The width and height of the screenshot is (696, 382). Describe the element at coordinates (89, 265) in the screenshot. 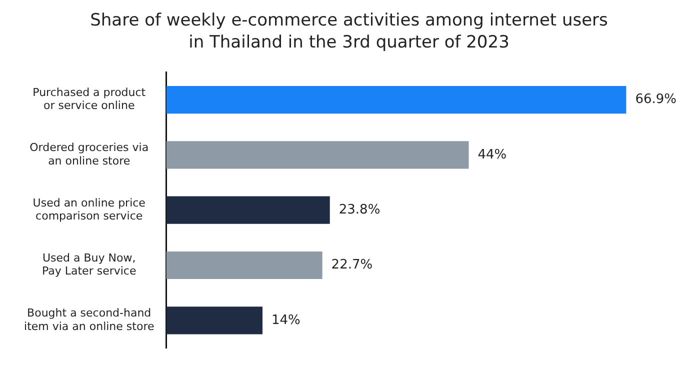

I see `y-tick-label: Used a Buy Now, Pay Later service` at that location.